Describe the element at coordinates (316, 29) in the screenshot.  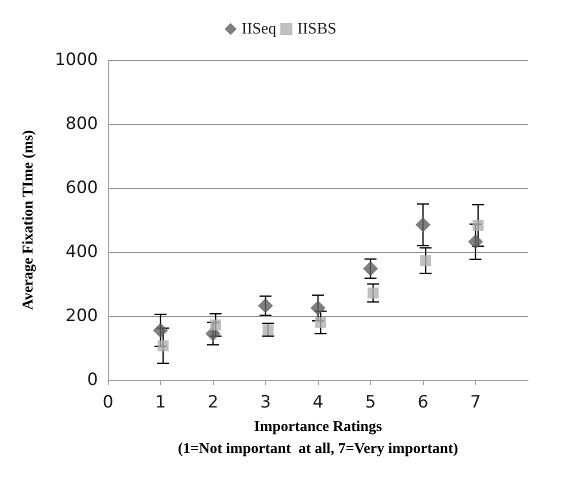
I see `legend-label: IISBS` at that location.